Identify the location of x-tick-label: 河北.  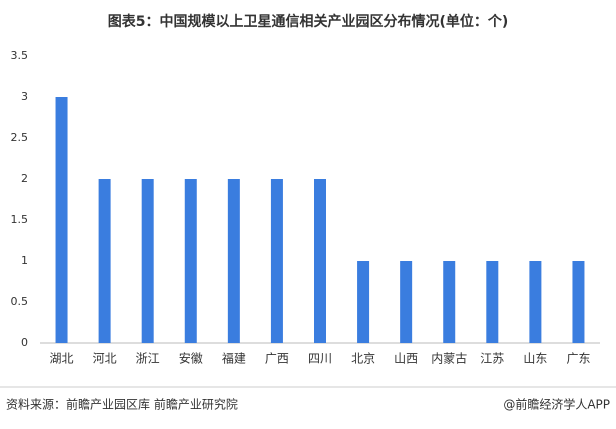
(105, 359).